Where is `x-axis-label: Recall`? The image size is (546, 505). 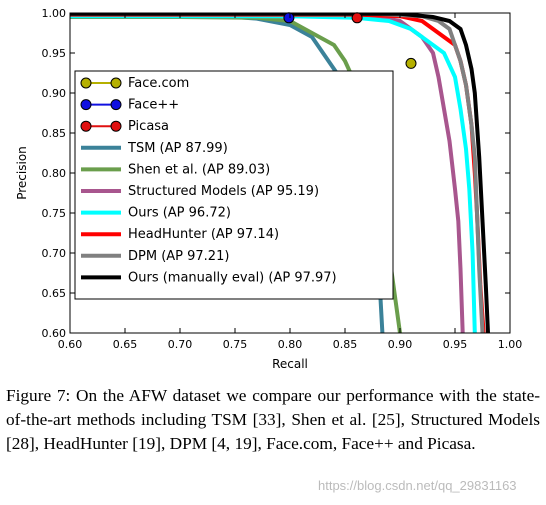
x-axis-label: Recall is located at coordinates (290, 364).